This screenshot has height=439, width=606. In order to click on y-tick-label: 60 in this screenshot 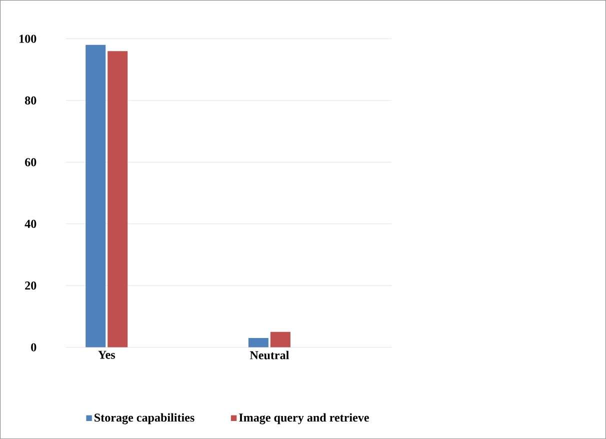, I will do `click(30, 162)`.